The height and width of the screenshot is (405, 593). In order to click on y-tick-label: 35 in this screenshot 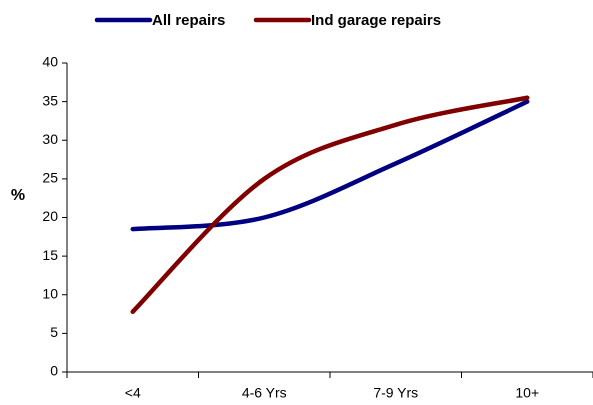, I will do `click(50, 100)`.